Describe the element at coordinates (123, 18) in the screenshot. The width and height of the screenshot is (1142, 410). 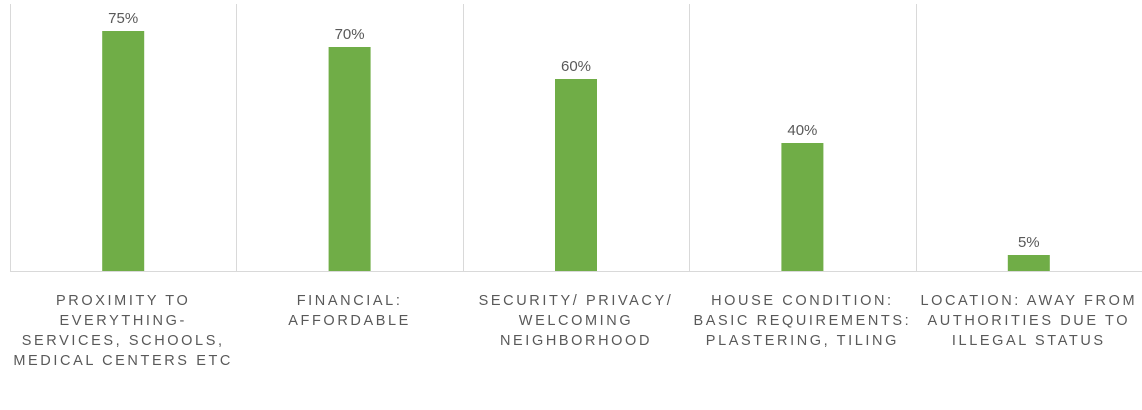
I see `data-label: 75%` at that location.